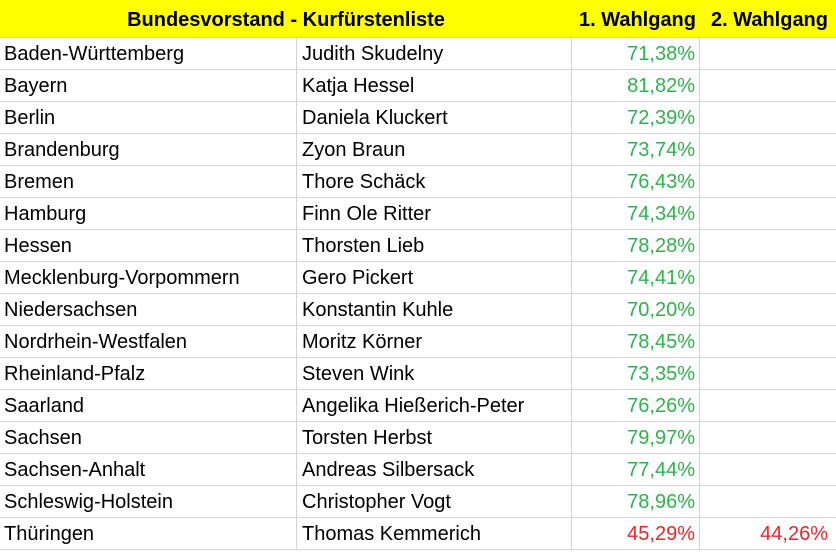 The width and height of the screenshot is (836, 554). What do you see at coordinates (434, 501) in the screenshot?
I see `cell-name: Christopher Vogt` at bounding box center [434, 501].